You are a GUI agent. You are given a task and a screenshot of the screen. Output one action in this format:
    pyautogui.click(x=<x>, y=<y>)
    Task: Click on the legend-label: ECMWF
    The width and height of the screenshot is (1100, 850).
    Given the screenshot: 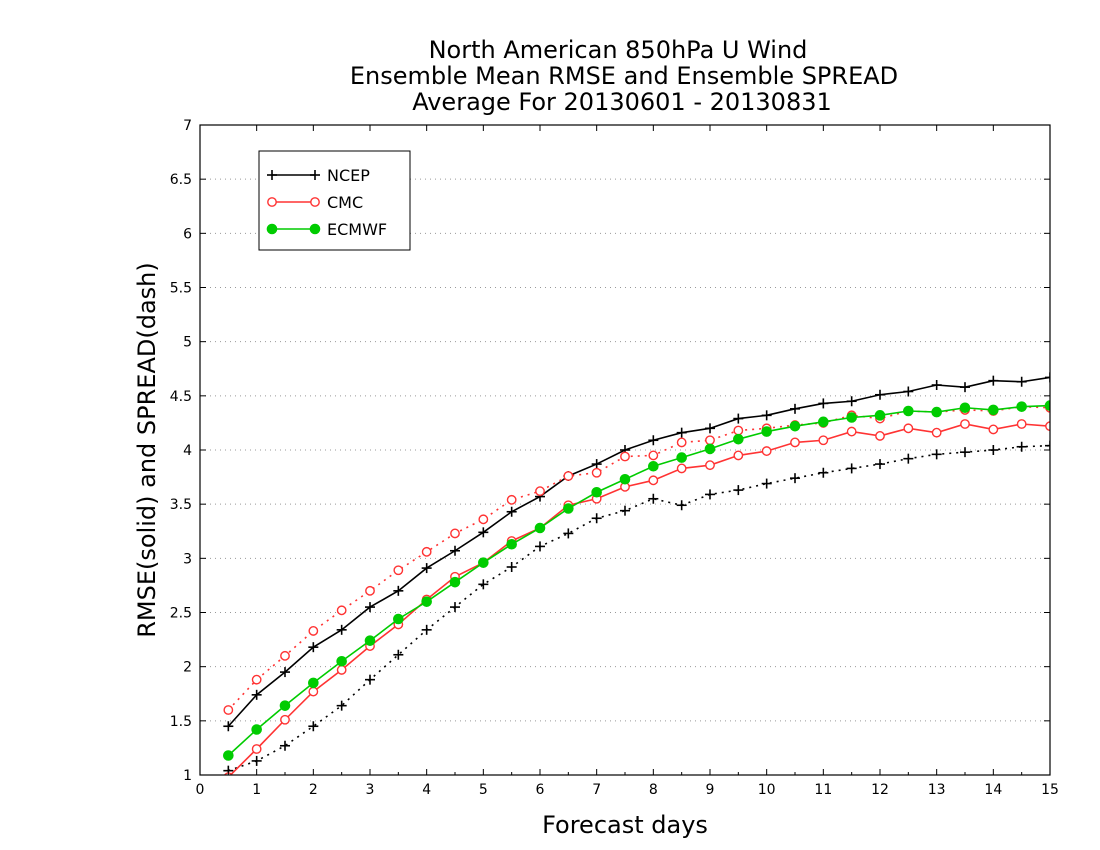 What is the action you would take?
    pyautogui.click(x=357, y=229)
    